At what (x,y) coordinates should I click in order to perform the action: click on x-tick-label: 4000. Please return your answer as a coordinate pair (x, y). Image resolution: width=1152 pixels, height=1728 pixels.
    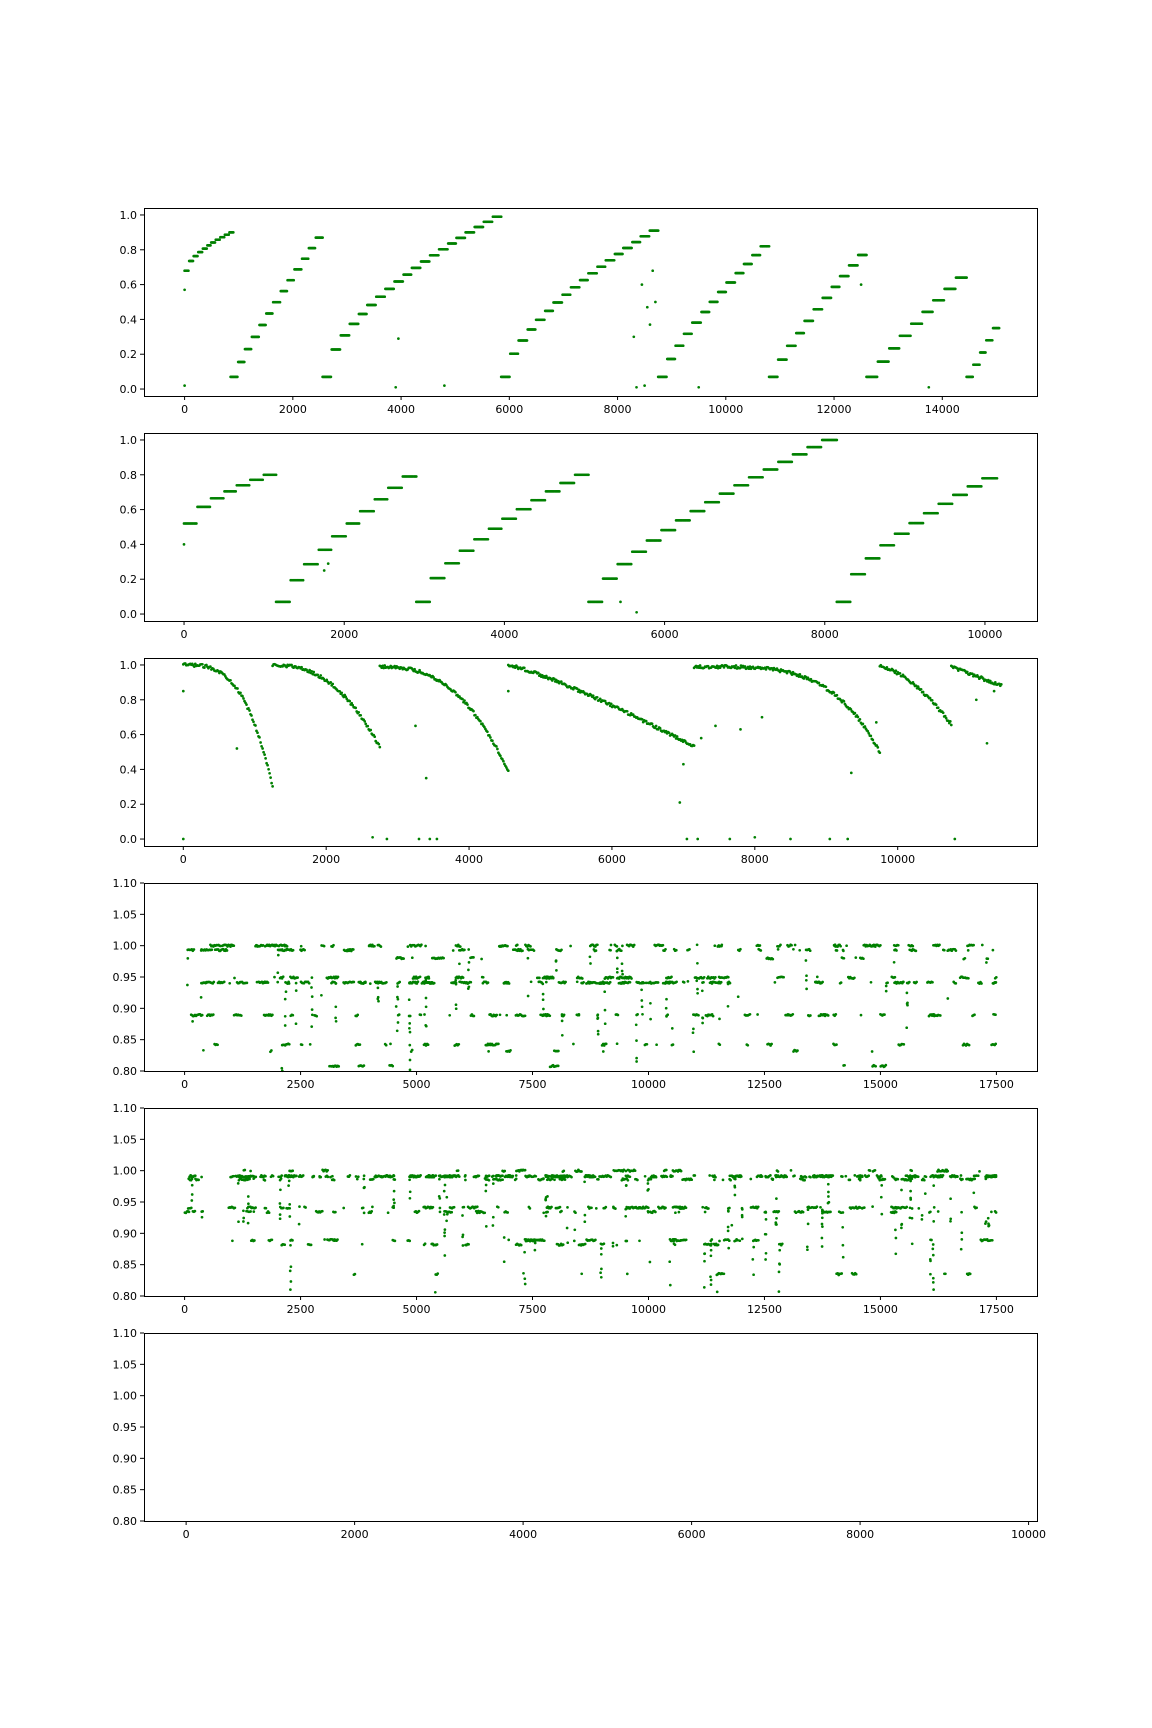
    Looking at the image, I should click on (504, 634).